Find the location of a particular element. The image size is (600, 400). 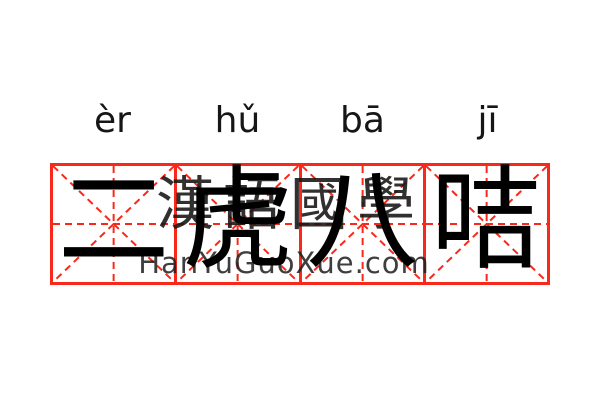

grid-cell-4: 咭 is located at coordinates (484, 220).